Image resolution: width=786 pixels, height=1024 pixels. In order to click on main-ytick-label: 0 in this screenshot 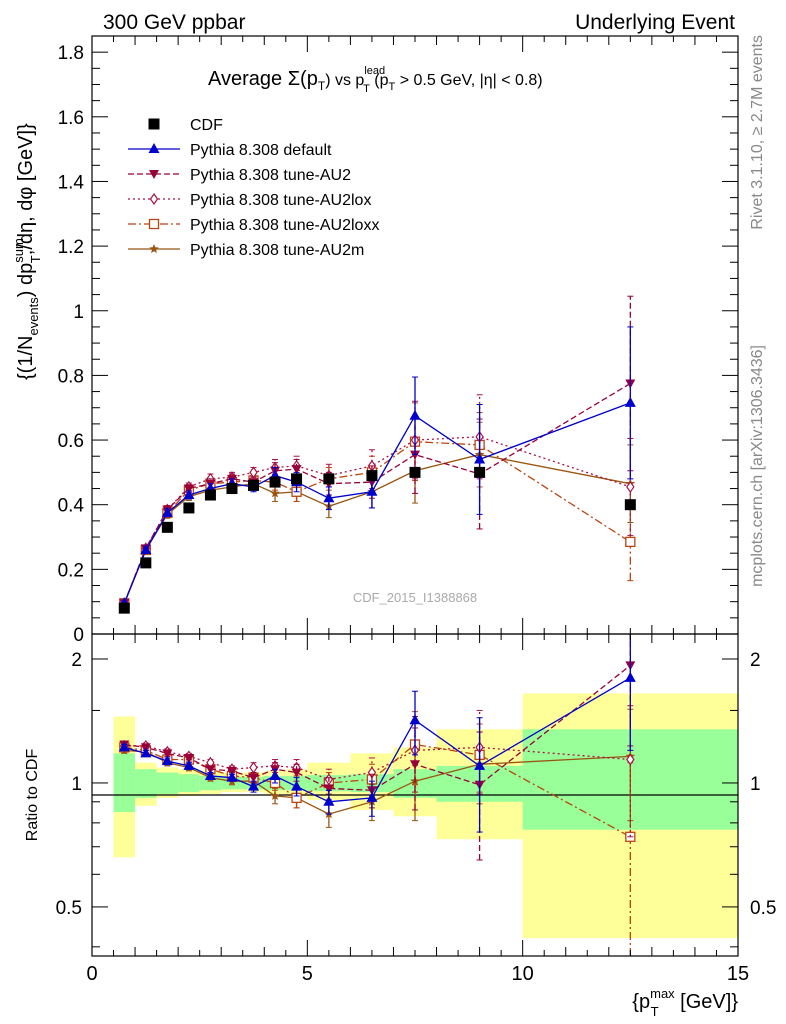, I will do `click(78, 635)`.